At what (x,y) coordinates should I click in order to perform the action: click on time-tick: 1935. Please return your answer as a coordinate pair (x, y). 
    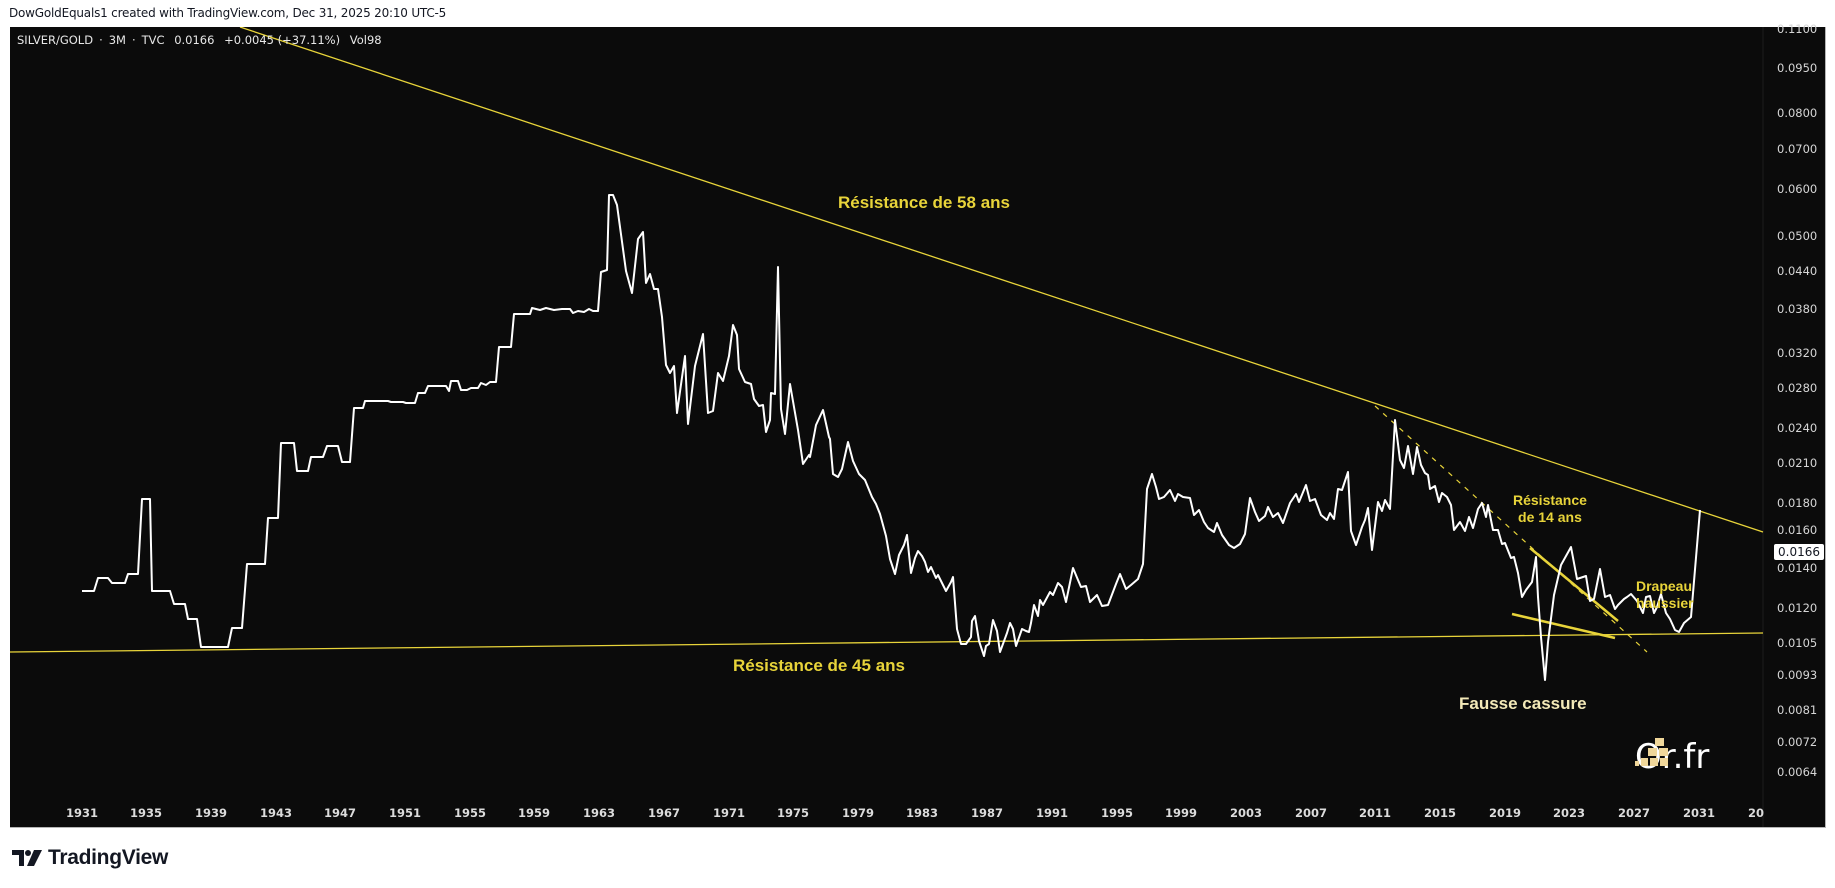
    Looking at the image, I should click on (146, 813).